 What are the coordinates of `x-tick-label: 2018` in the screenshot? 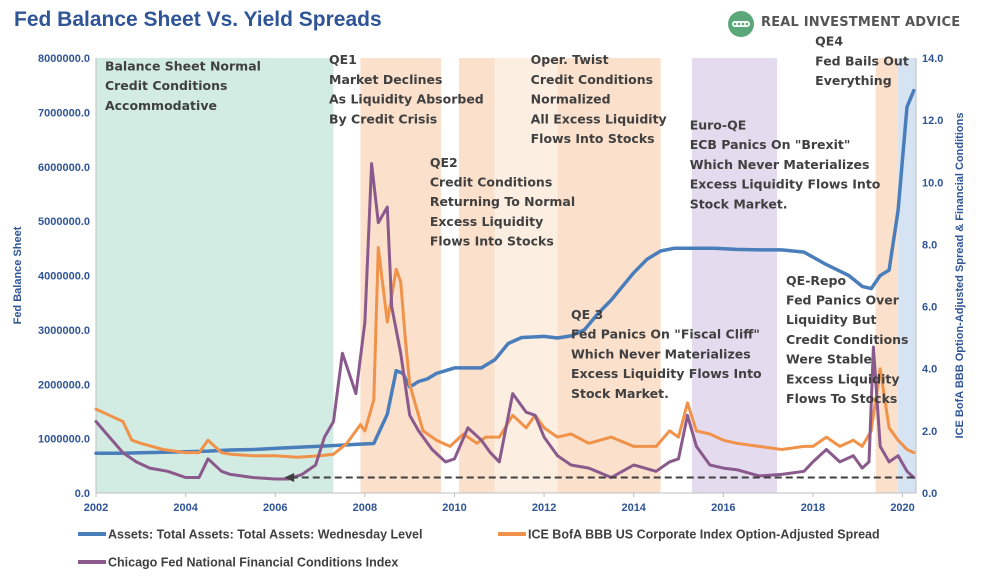 It's located at (813, 508).